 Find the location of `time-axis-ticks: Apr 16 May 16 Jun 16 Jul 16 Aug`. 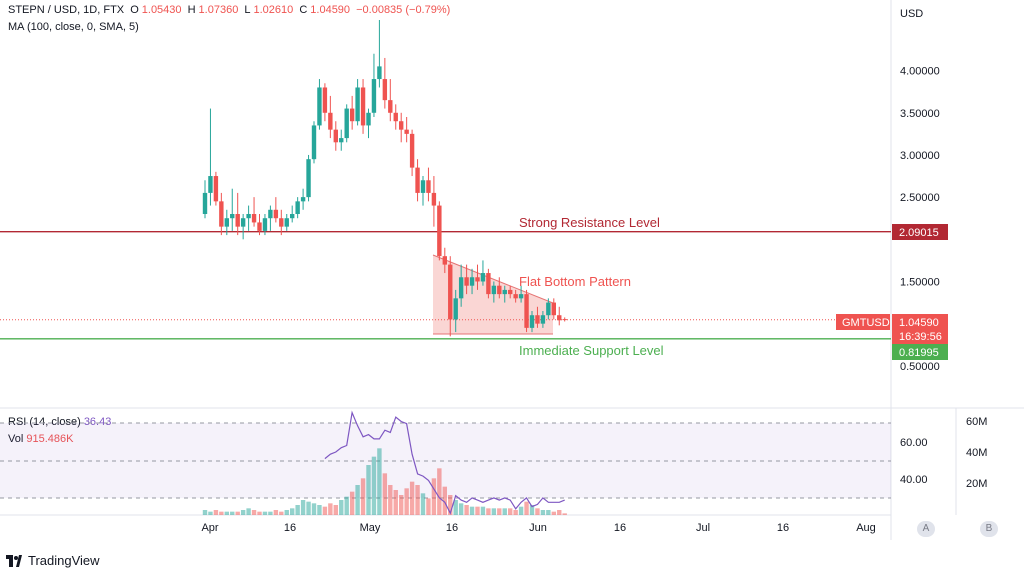

time-axis-ticks: Apr 16 May 16 Jun 16 Jul 16 Aug is located at coordinates (538, 528).